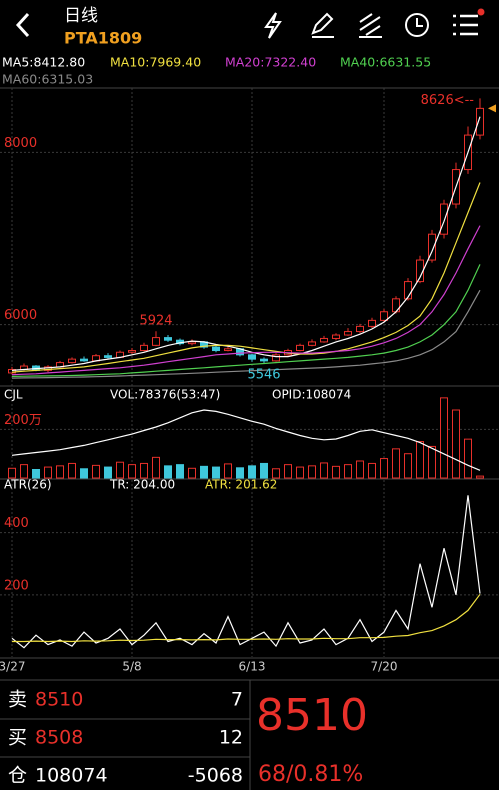 The width and height of the screenshot is (499, 790). I want to click on x-tick-label: 3/27, so click(12, 667).